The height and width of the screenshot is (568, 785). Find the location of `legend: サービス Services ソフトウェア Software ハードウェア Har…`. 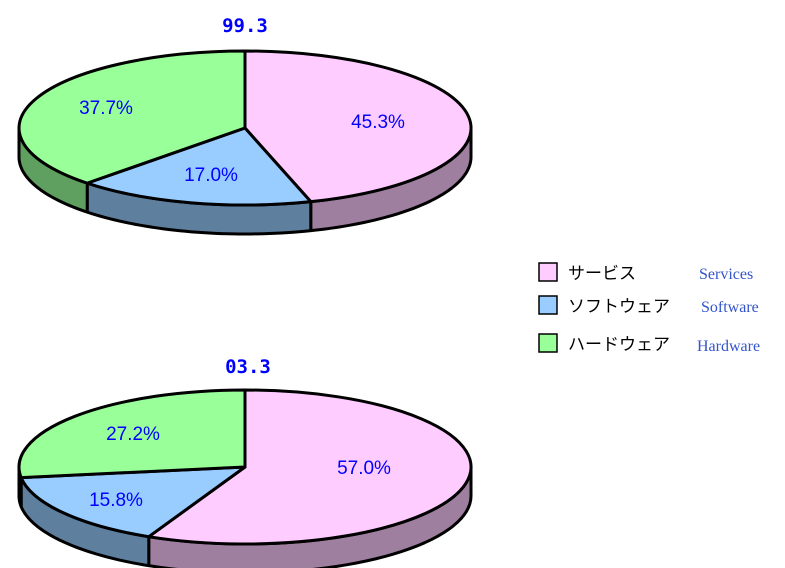

legend: サービス Services ソフトウェア Software ハードウェア Har… is located at coordinates (649, 308).